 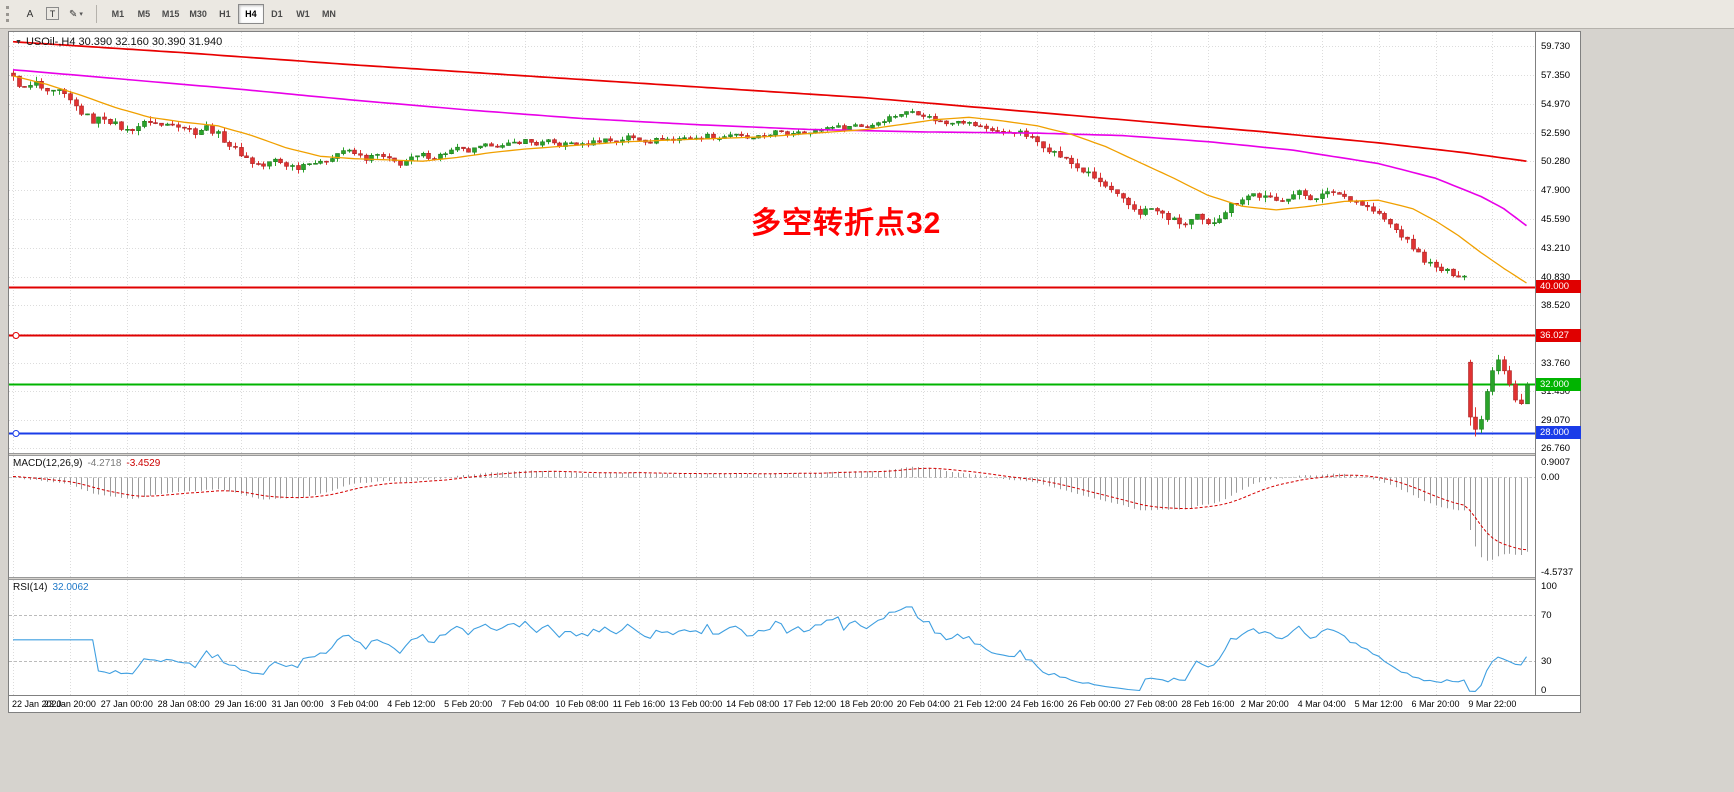 I want to click on timeframe-button-m15: M15, so click(x=171, y=14).